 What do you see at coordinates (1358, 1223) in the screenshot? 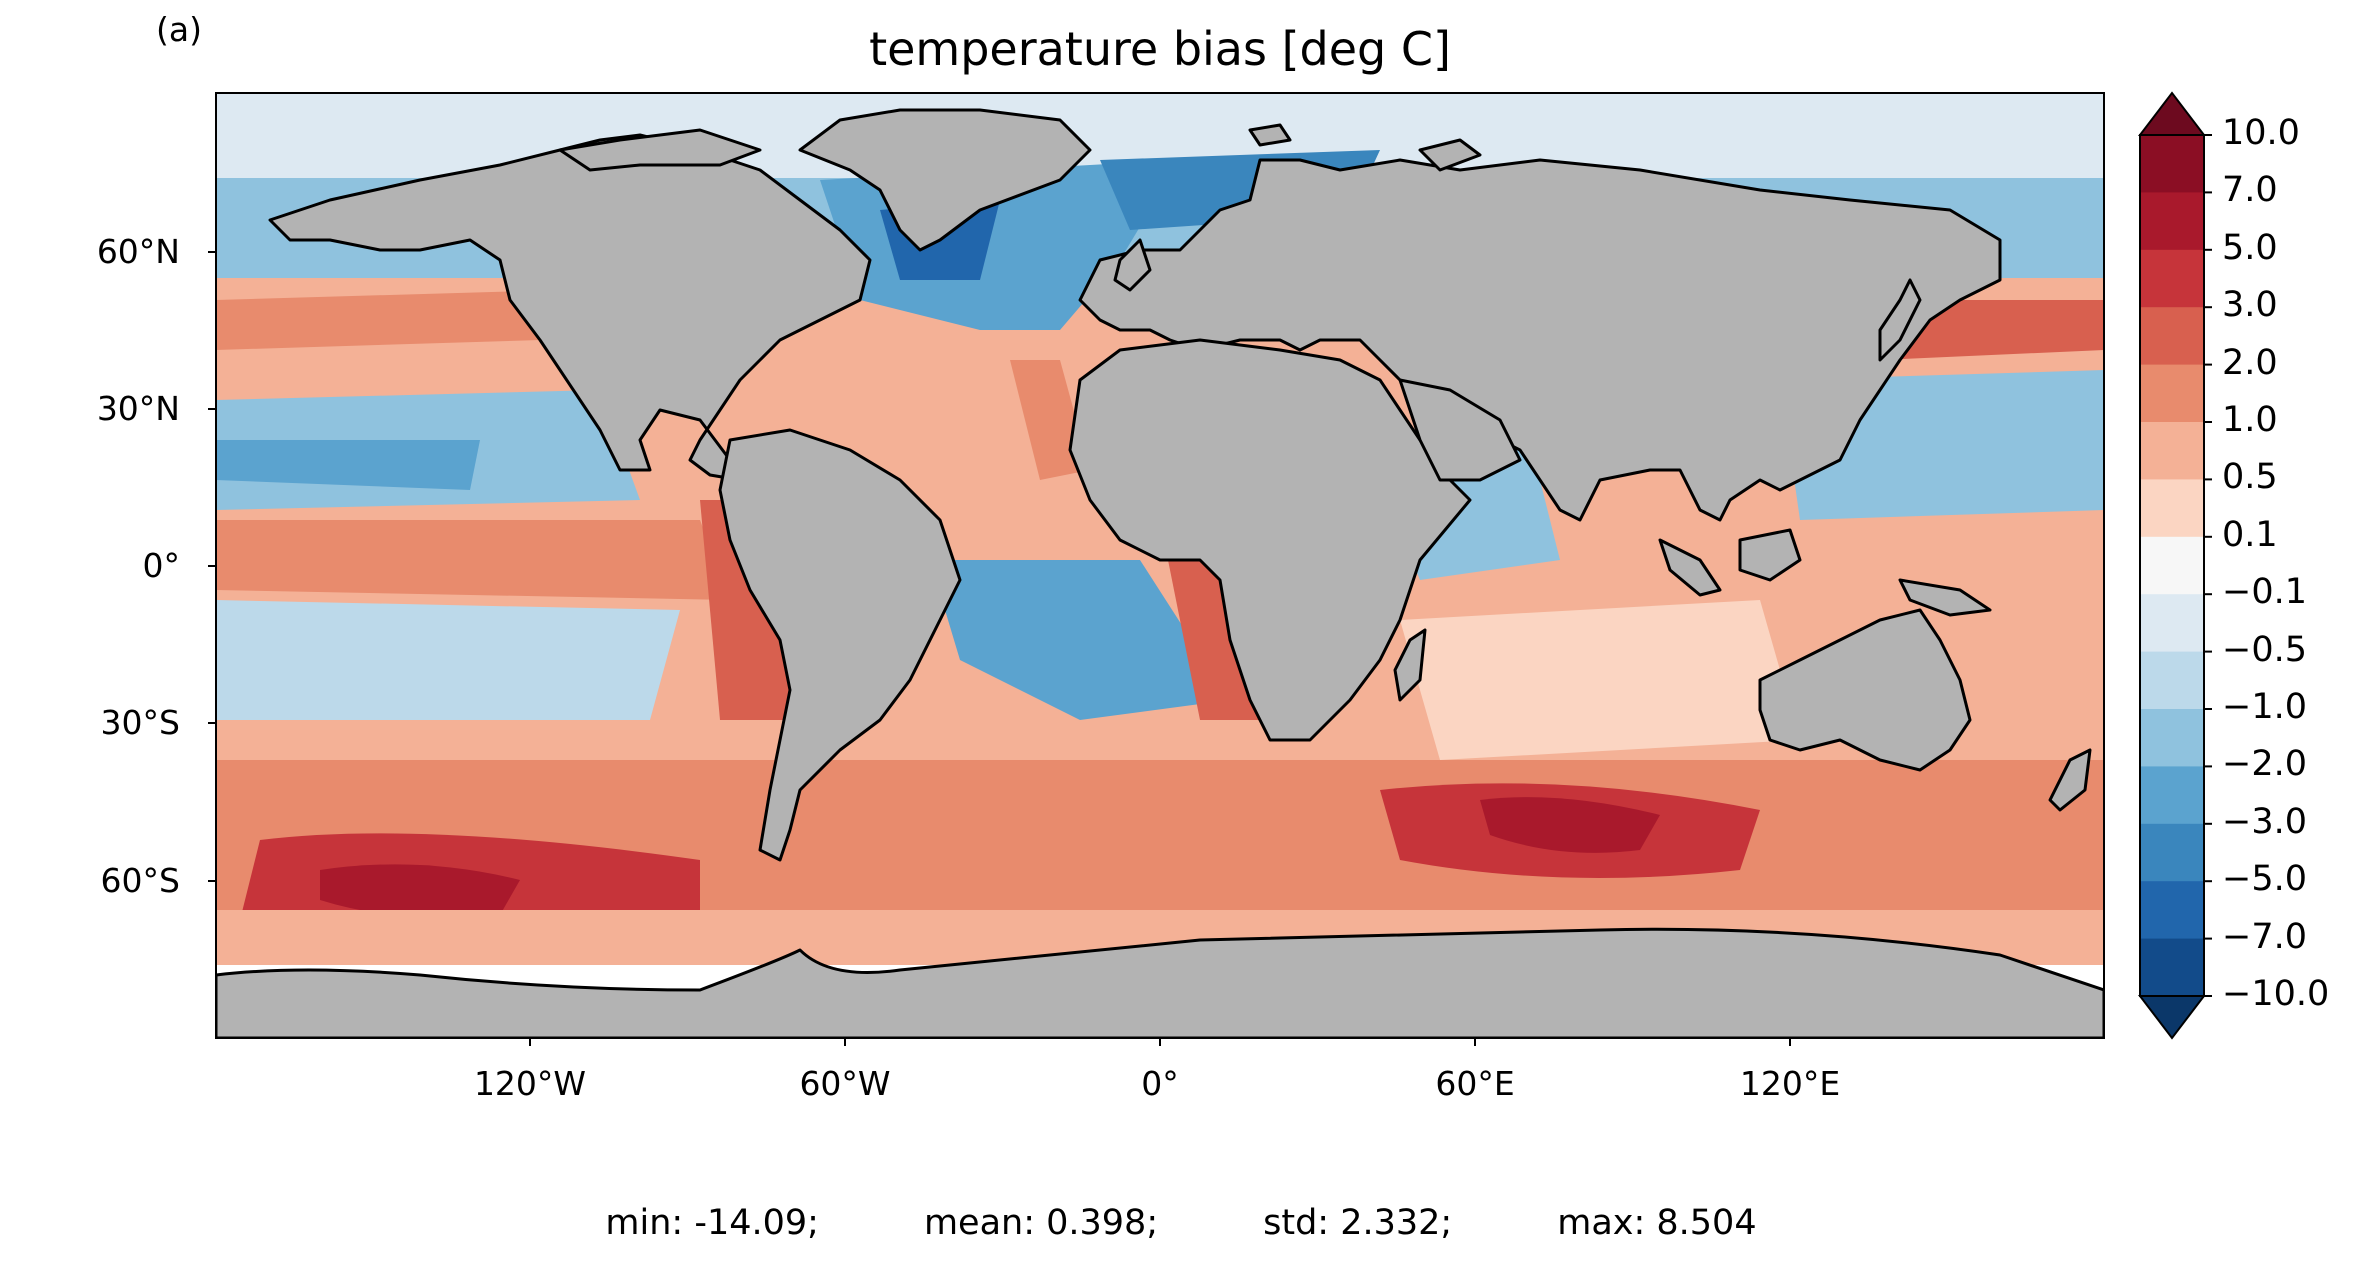
I see `stat-std: std: 2.332;` at bounding box center [1358, 1223].